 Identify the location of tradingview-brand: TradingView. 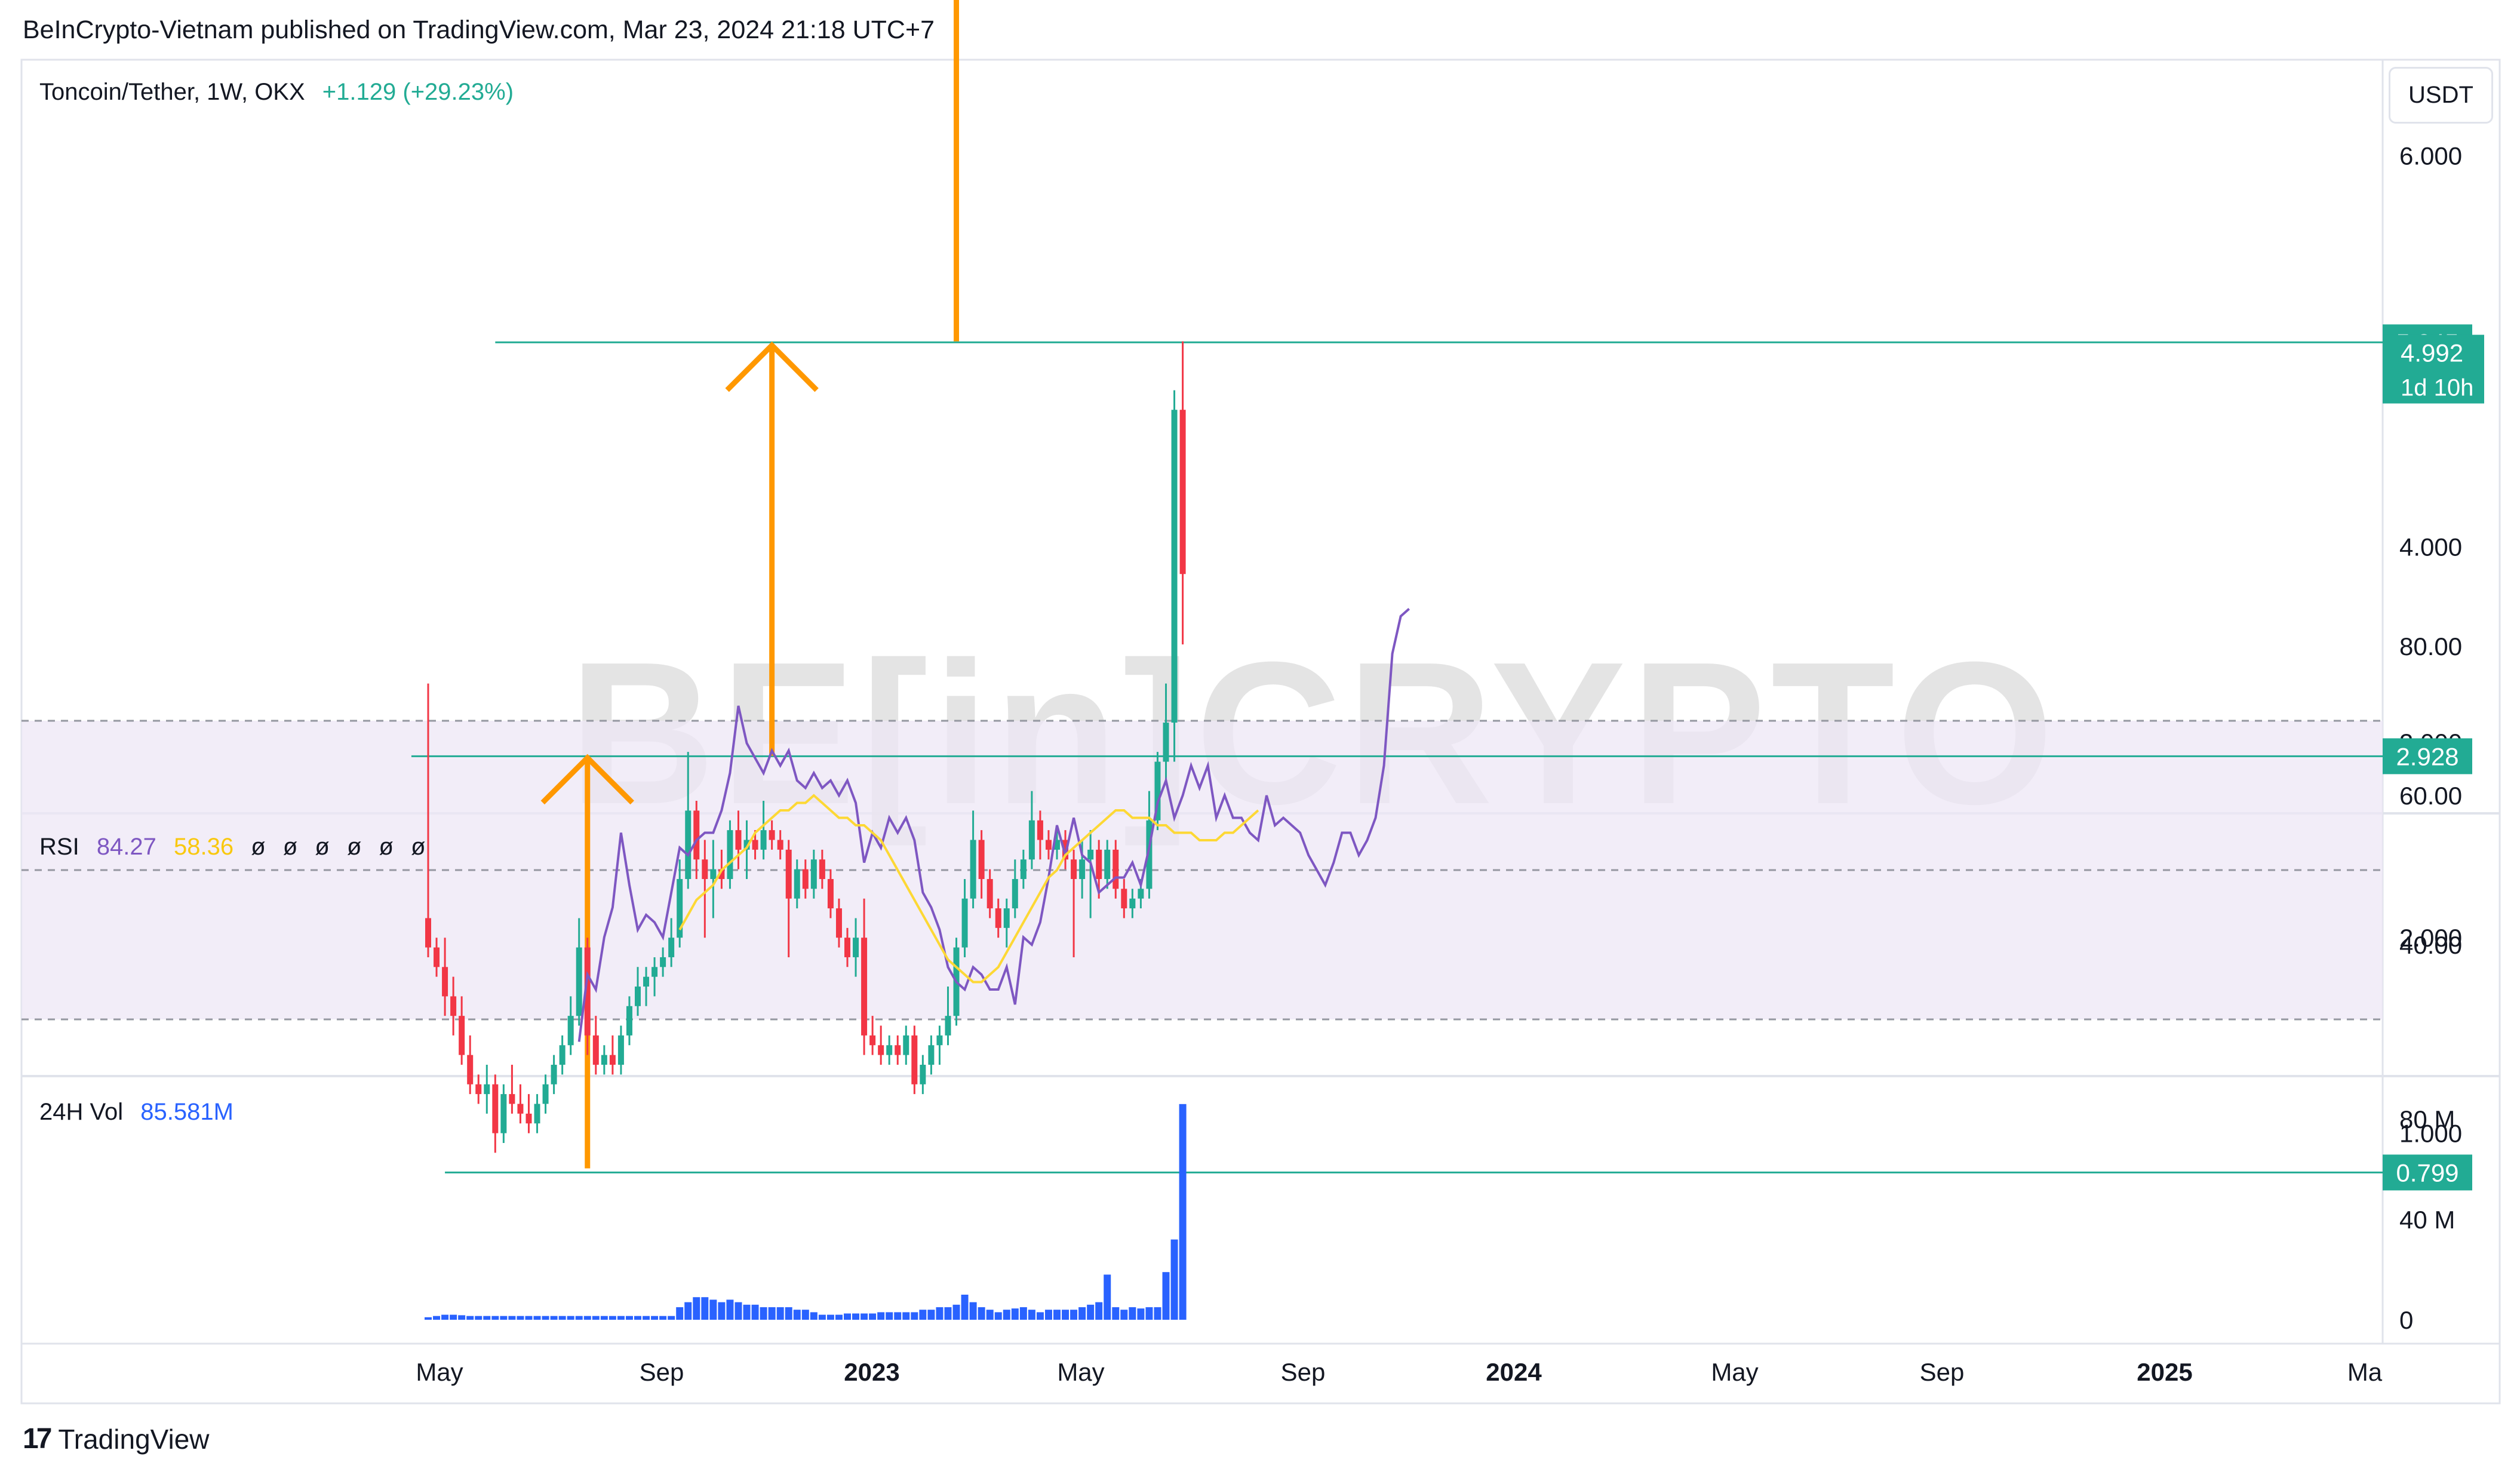
(134, 1439).